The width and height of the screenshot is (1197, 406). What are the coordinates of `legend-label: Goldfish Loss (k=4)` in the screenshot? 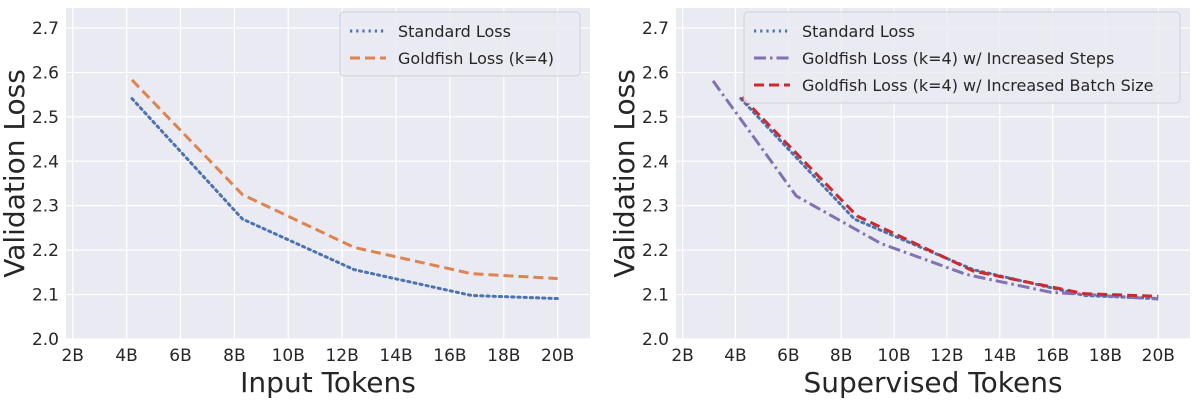 It's located at (476, 58).